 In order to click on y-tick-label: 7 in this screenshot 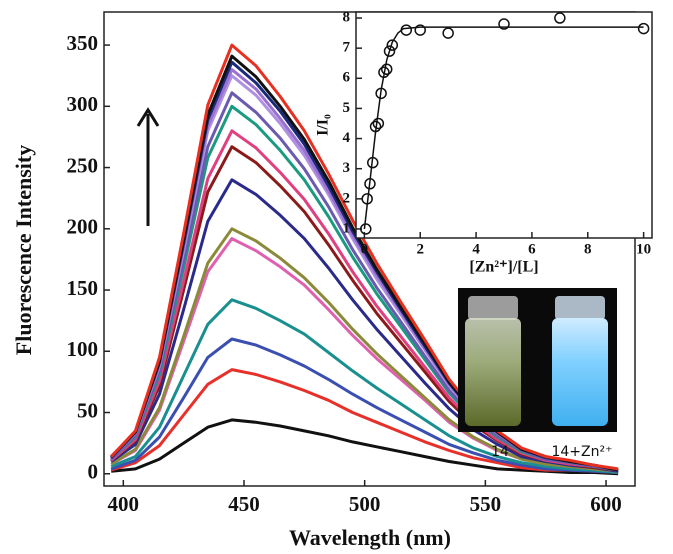, I will do `click(347, 48)`.